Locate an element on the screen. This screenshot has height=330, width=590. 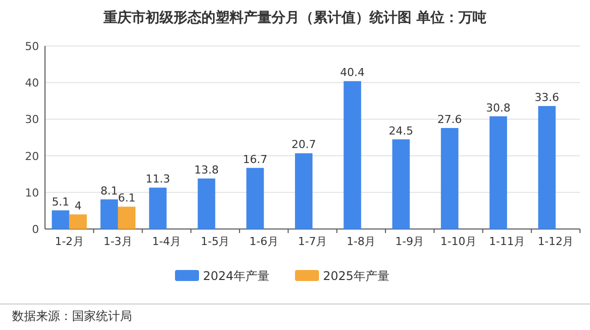
data-label: 33.6 is located at coordinates (547, 97).